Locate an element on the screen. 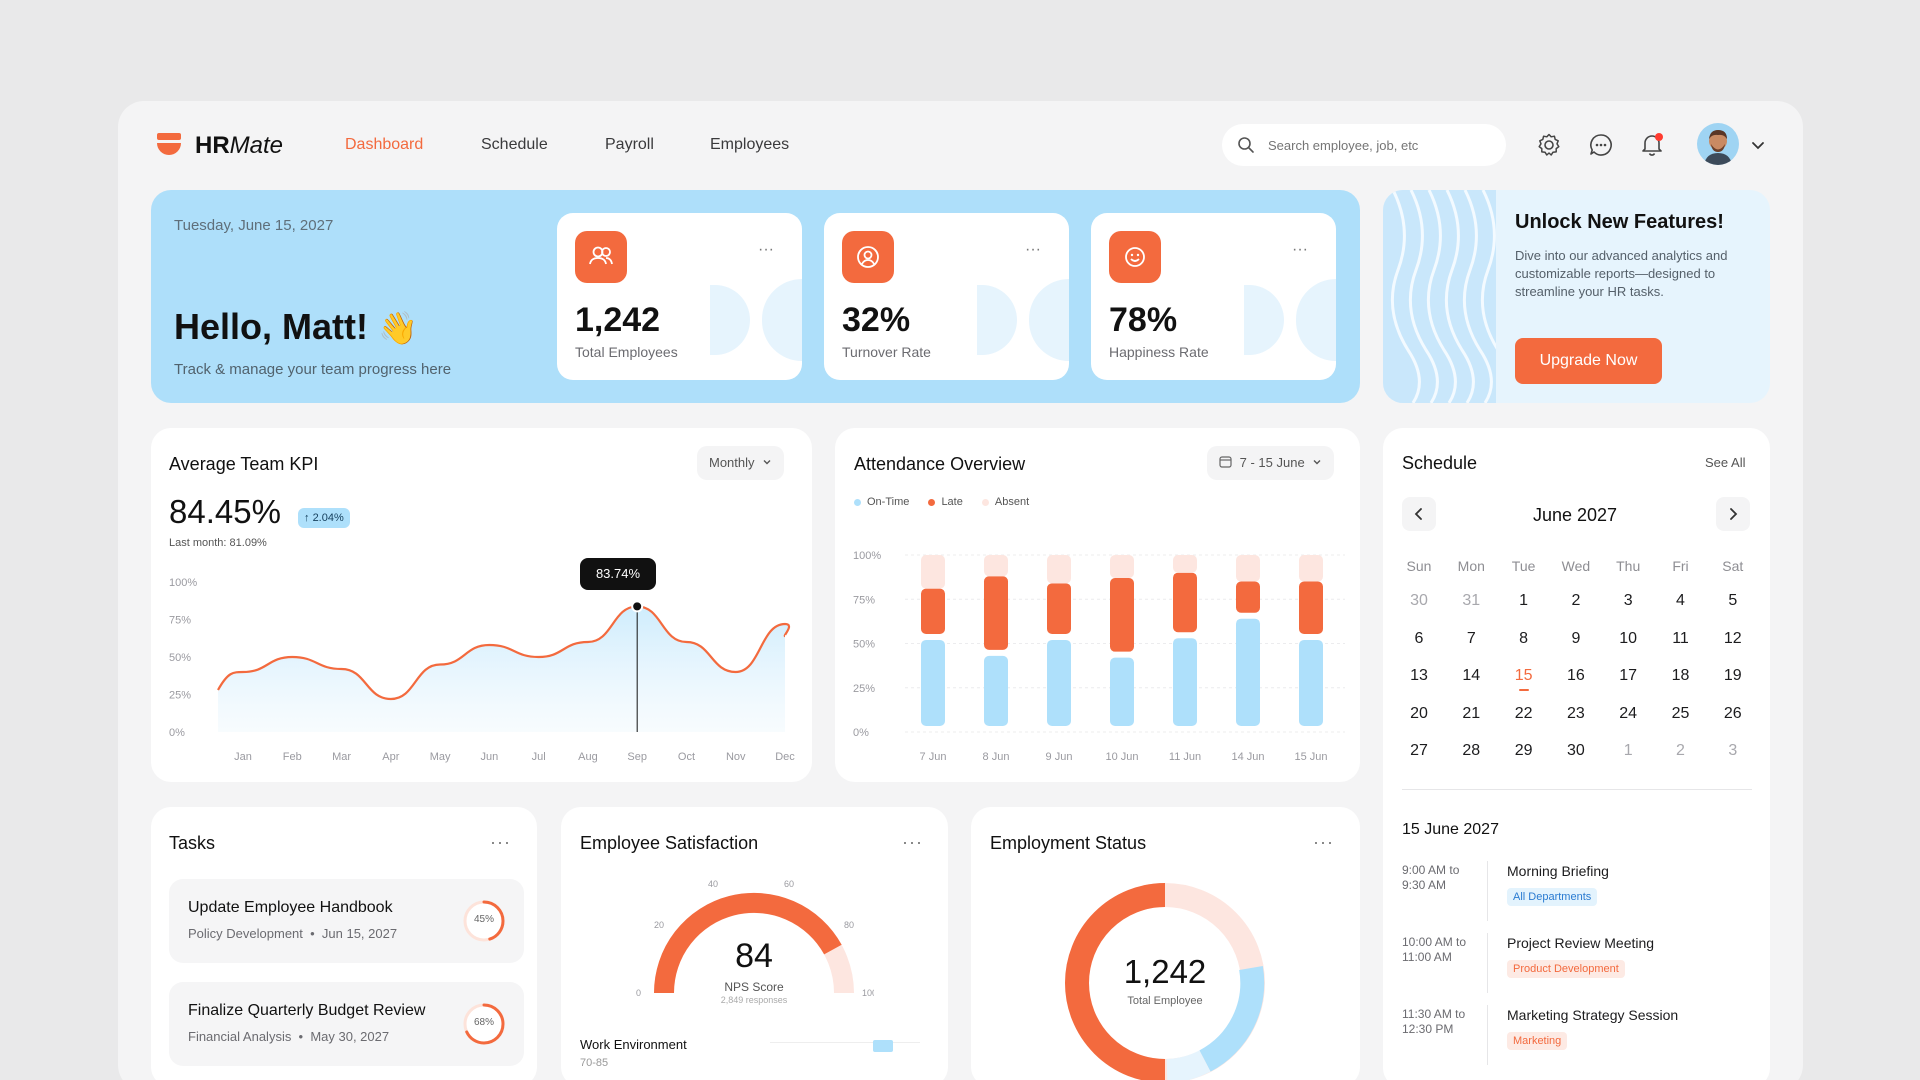  highlight-point is located at coordinates (637, 606).